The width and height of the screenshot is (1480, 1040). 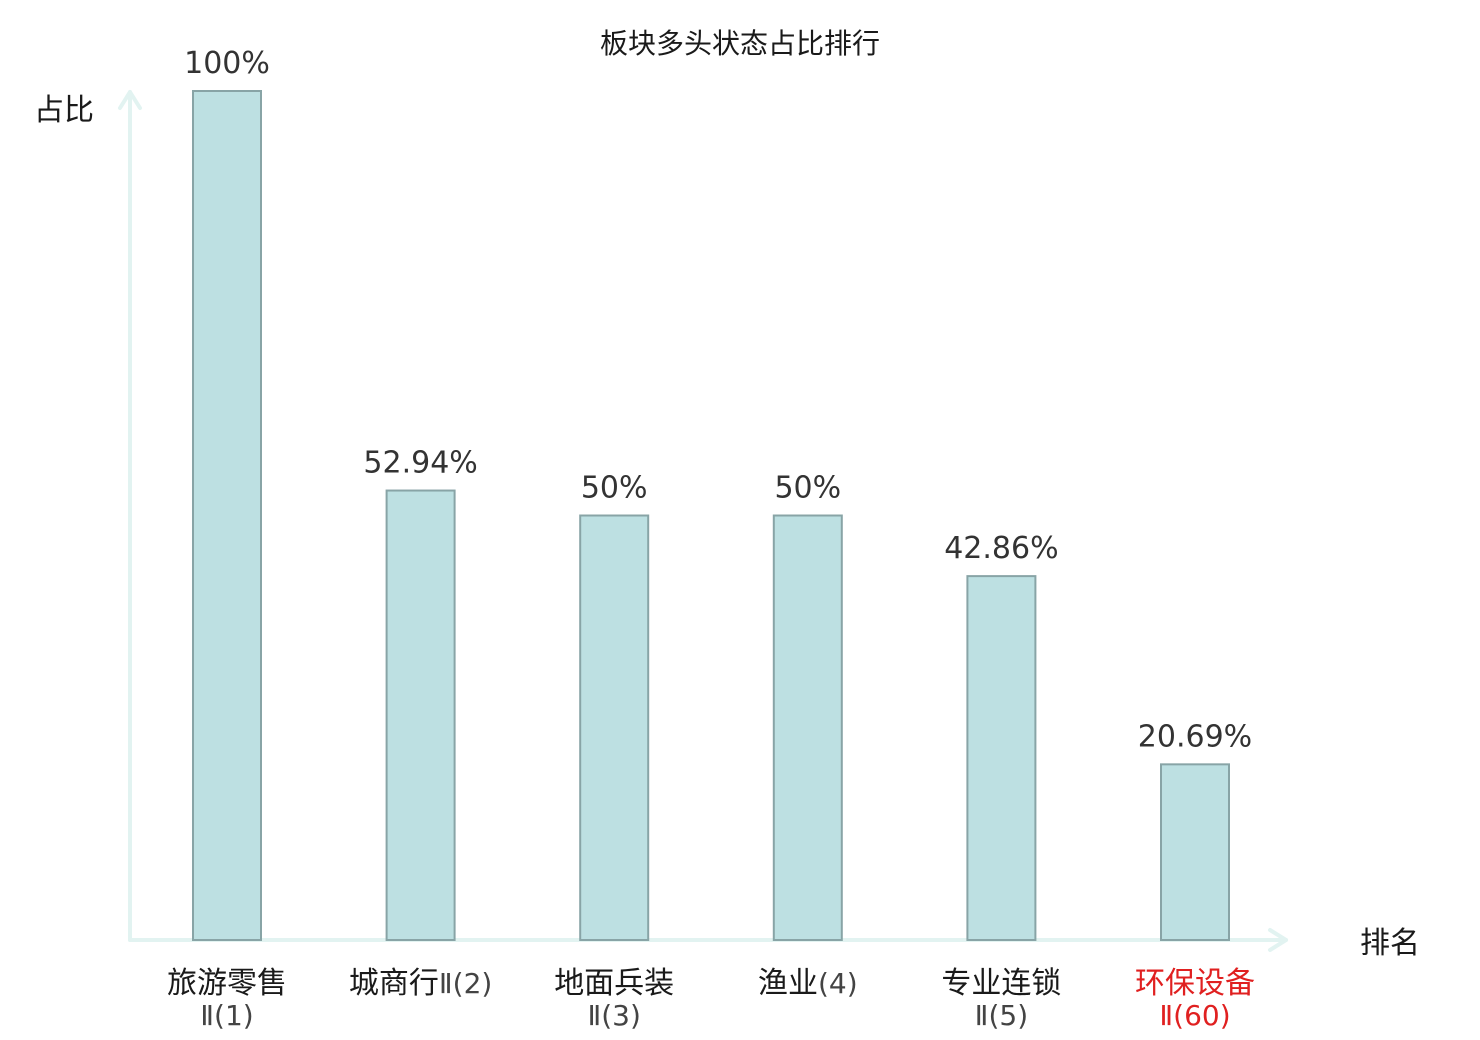 I want to click on value-label-3: 50%, so click(x=614, y=488).